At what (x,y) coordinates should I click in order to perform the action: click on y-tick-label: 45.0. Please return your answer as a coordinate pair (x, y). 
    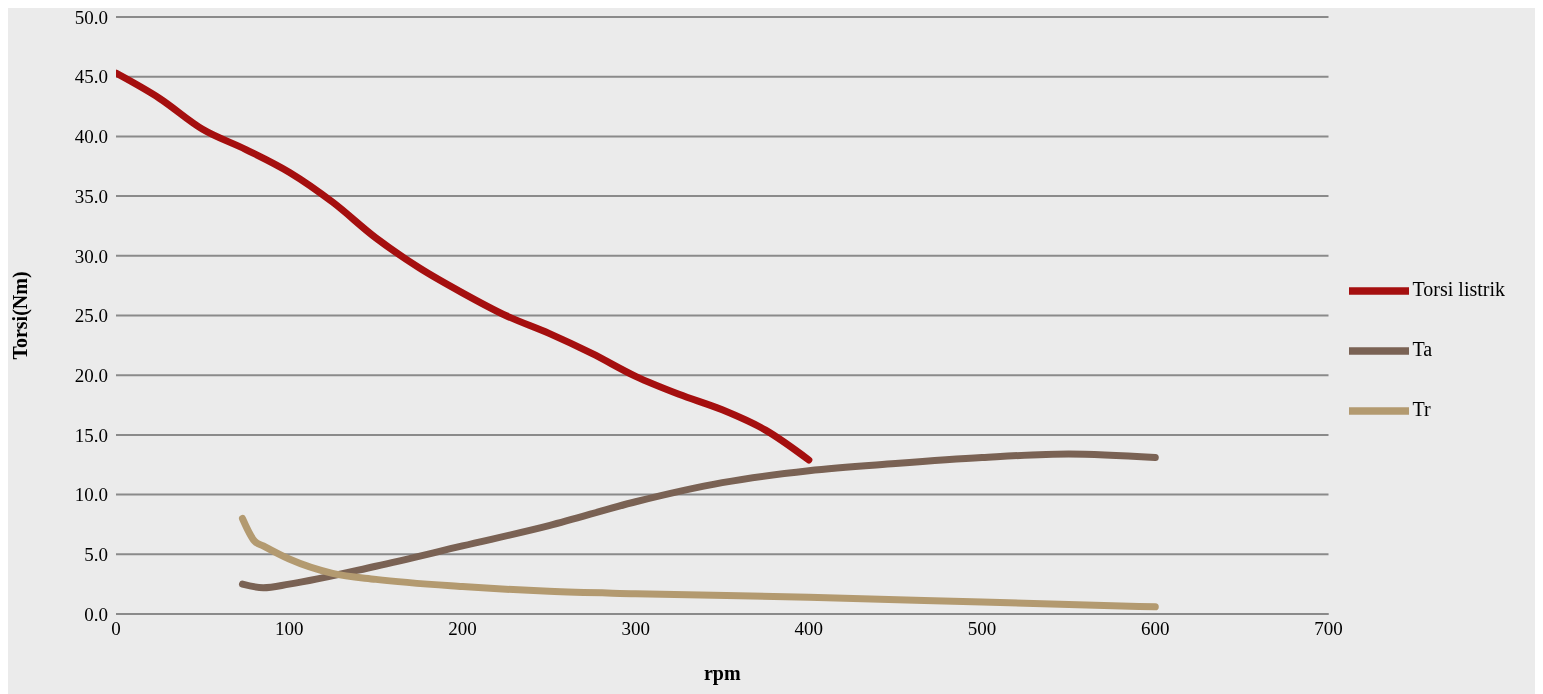
    Looking at the image, I should click on (91, 77).